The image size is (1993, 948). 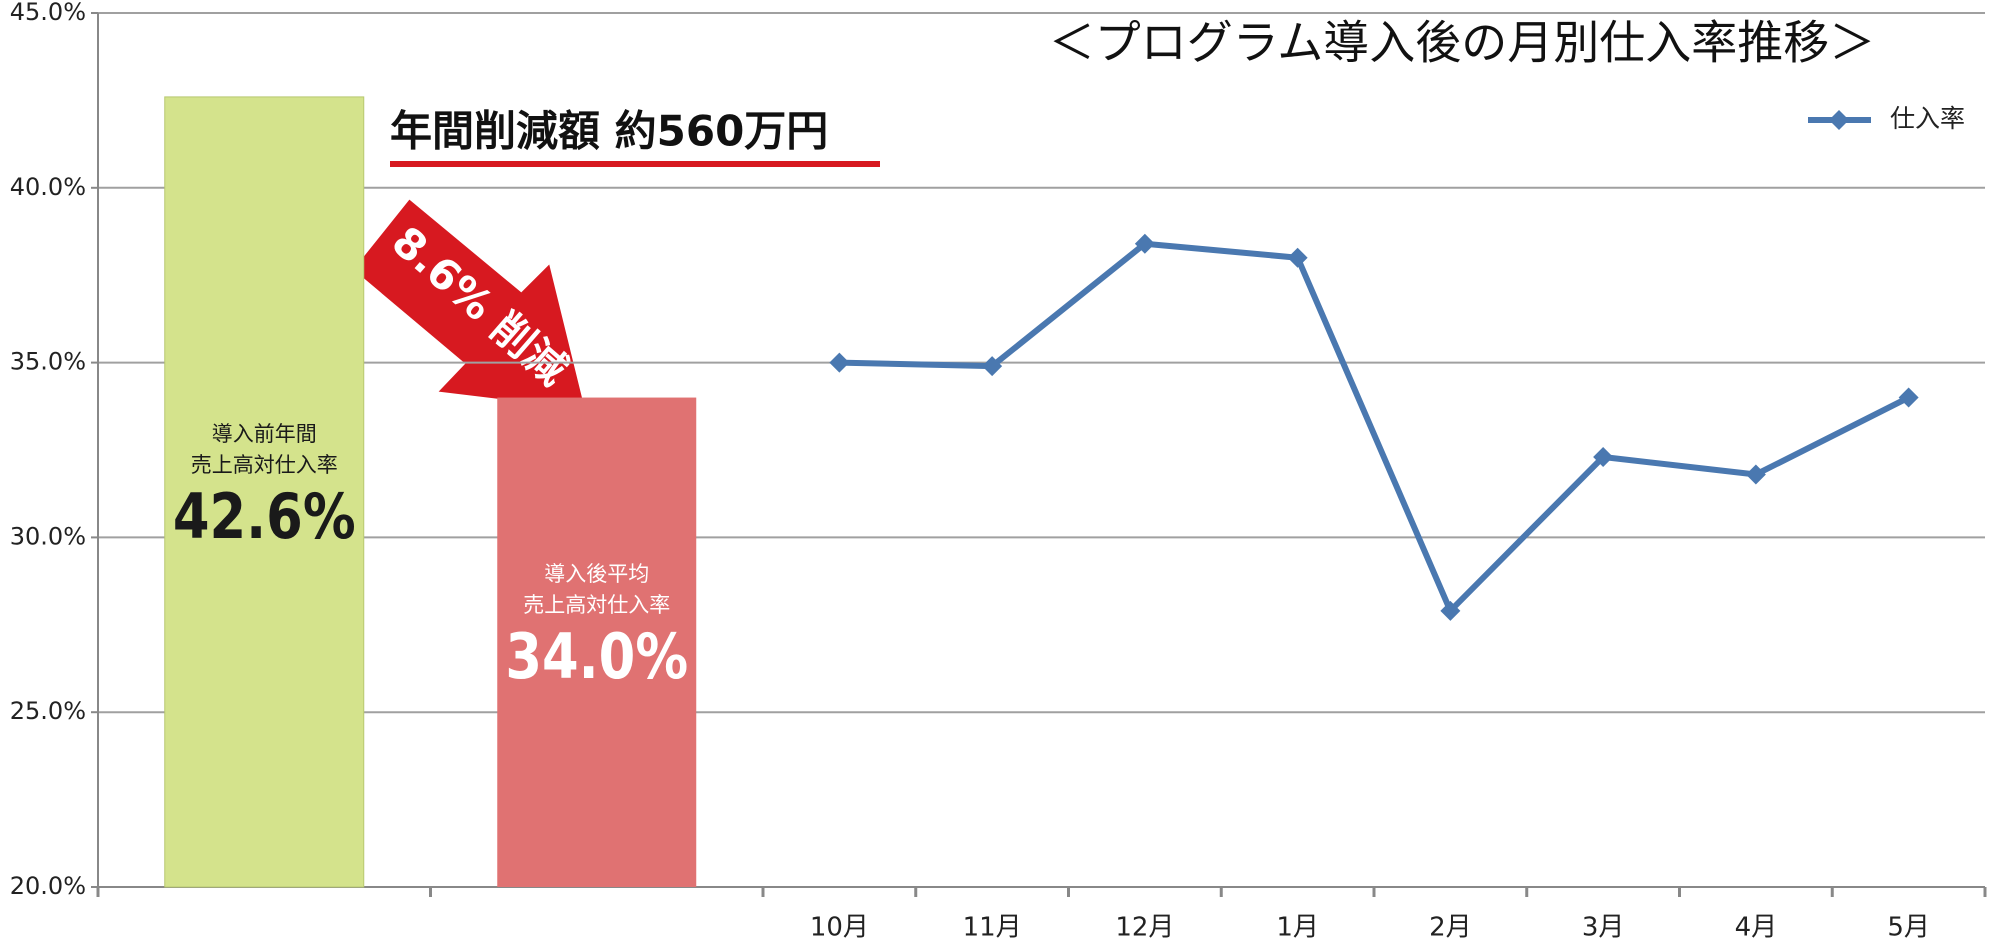 I want to click on annotation: 年間削減額 約560万円, so click(x=609, y=131).